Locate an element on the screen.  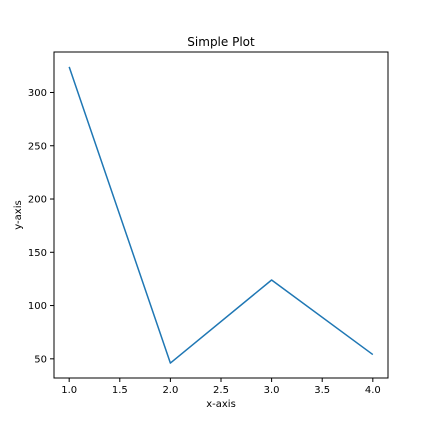
y-tick-label: 50 is located at coordinates (40, 359).